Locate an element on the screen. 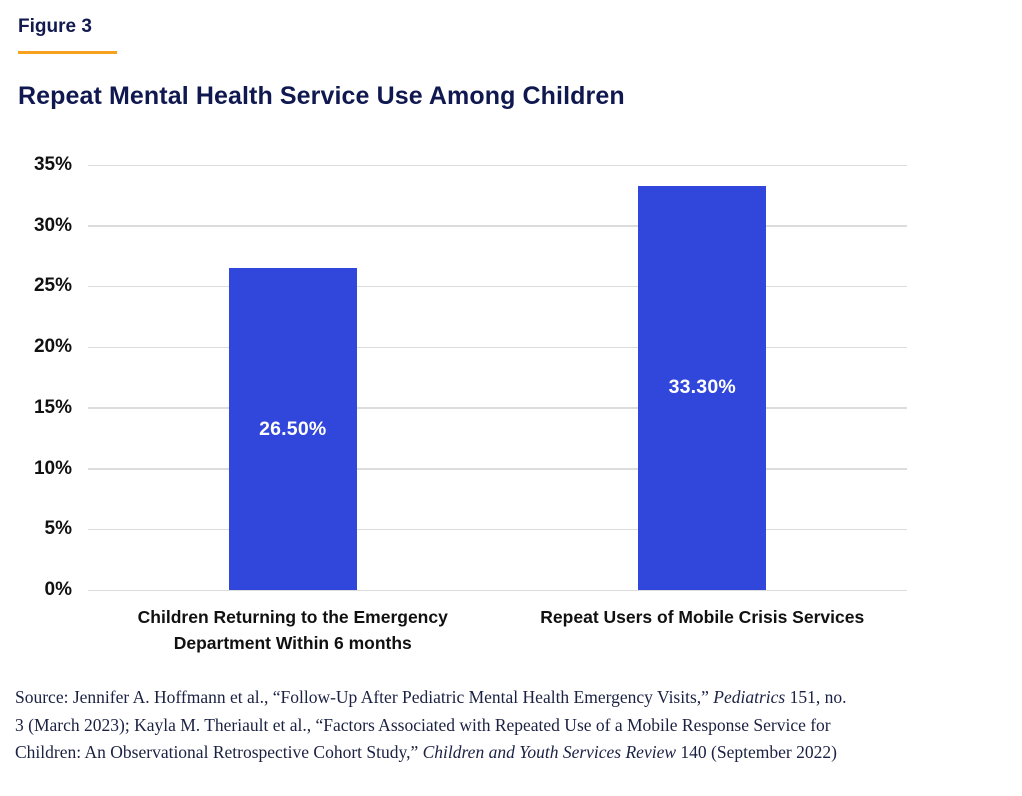  y-tick-label: 35% is located at coordinates (52, 164).